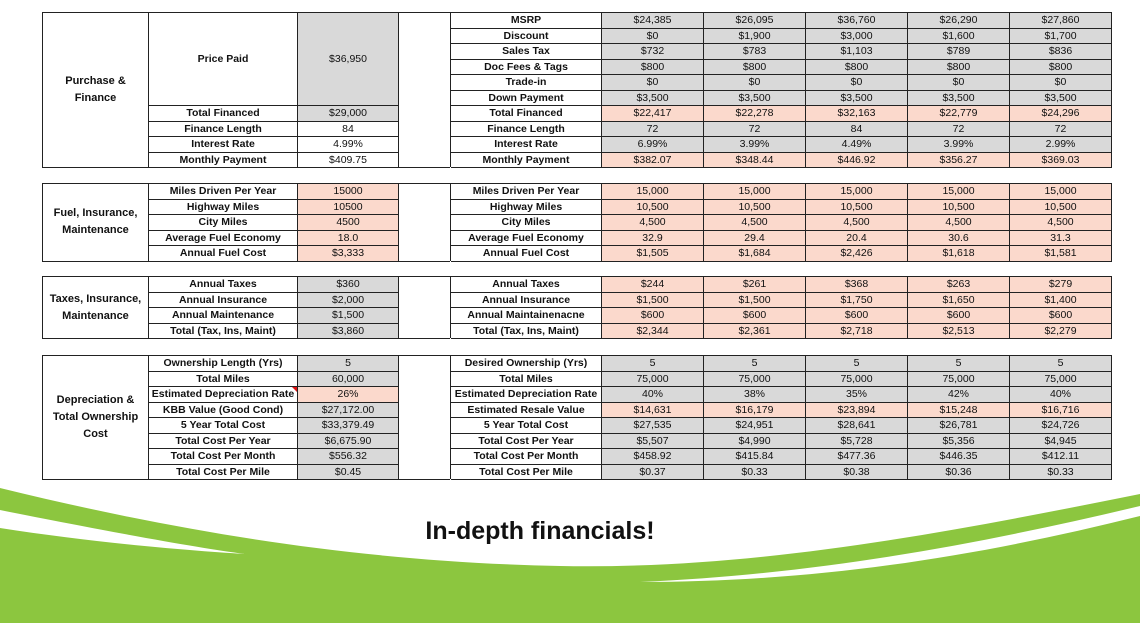 This screenshot has width=1140, height=623. I want to click on vehicle-3-value: $368, so click(857, 285).